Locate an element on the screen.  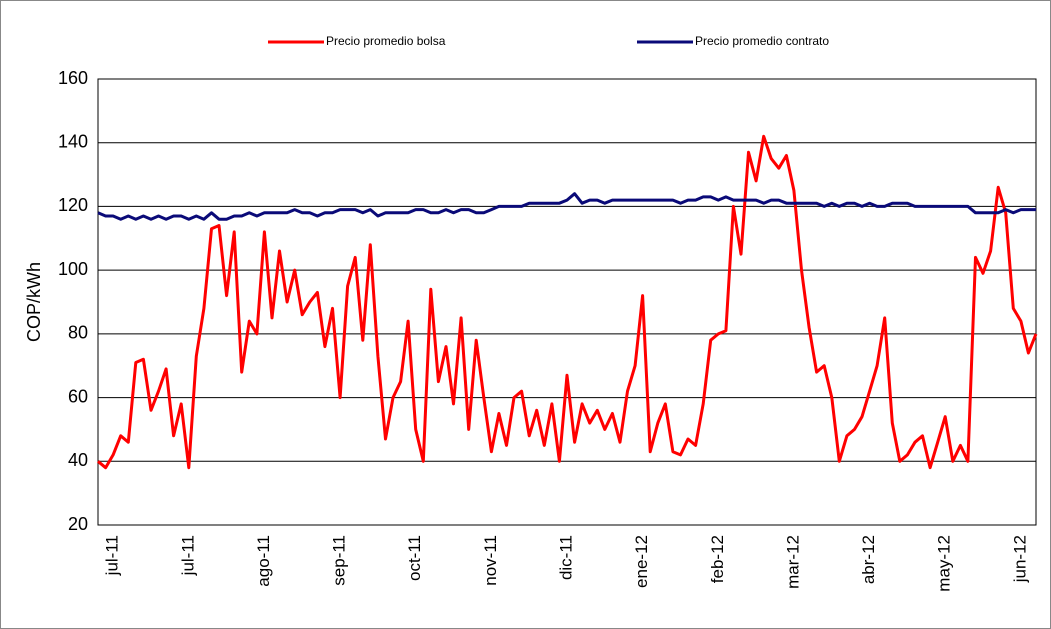
x-tick-label: dic-11 is located at coordinates (565, 557).